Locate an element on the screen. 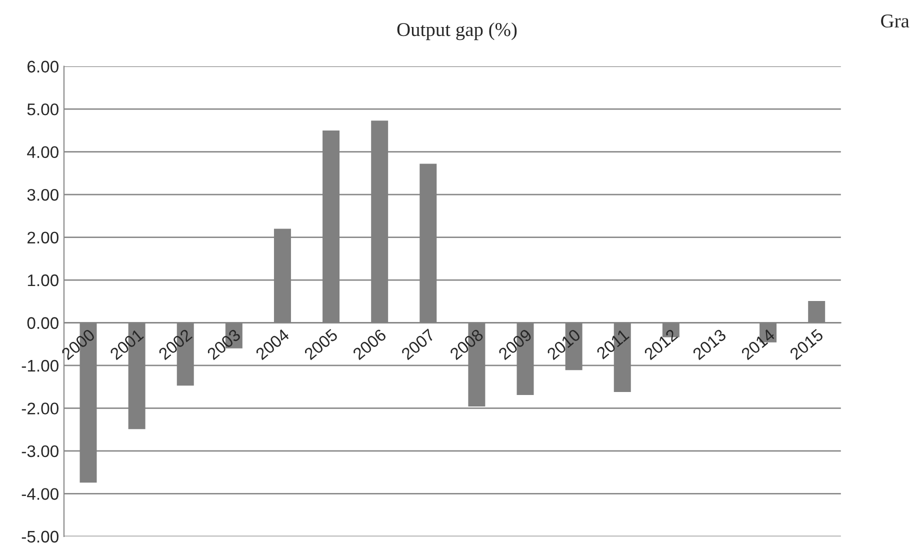 This screenshot has height=553, width=914. y-tick-label: 0.00 is located at coordinates (42, 323).